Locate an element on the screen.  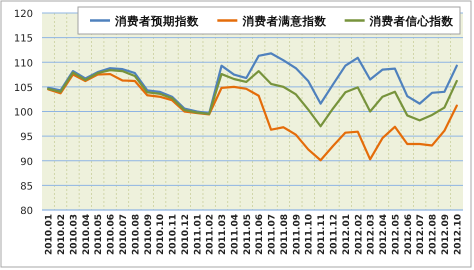
y-tick-label: 110 is located at coordinates (23, 64).